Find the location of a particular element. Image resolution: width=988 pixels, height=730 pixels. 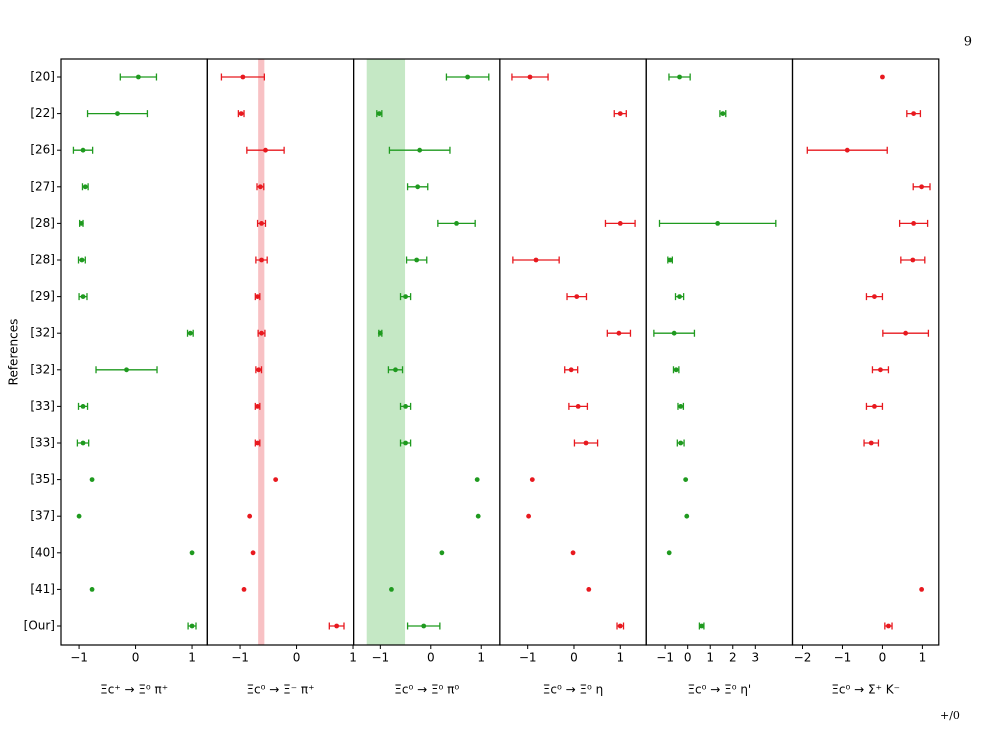

y-tick-label: [20] is located at coordinates (42, 77).